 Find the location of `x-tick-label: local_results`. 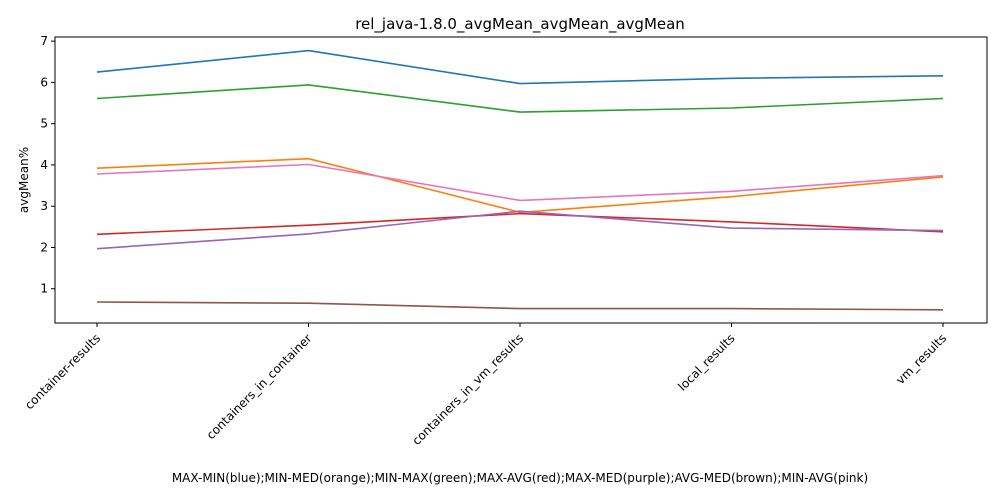

x-tick-label: local_results is located at coordinates (706, 362).